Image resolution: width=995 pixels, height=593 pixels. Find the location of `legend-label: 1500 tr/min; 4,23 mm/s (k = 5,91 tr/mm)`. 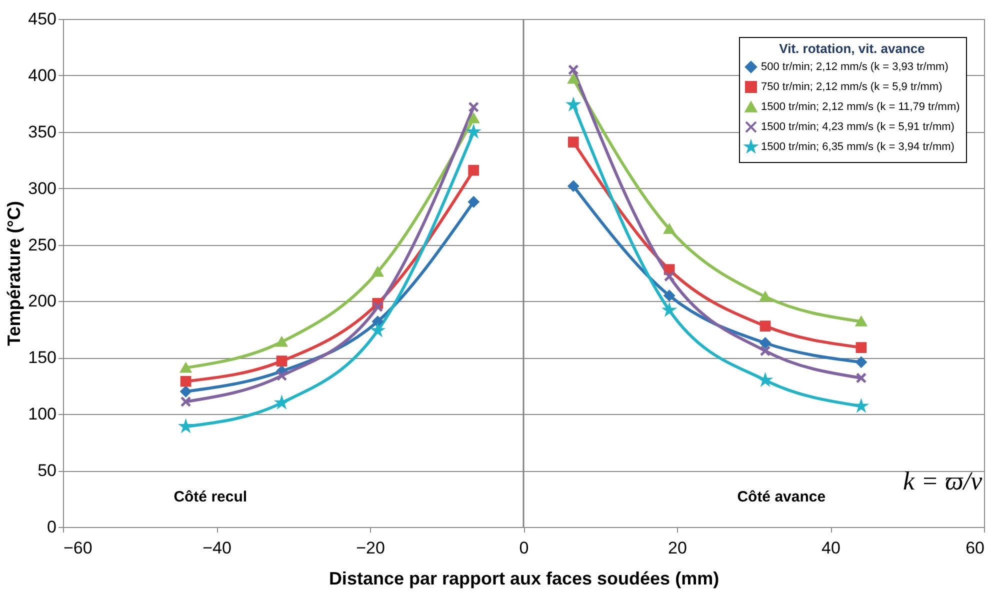

legend-label: 1500 tr/min; 4,23 mm/s (k = 5,91 tr/mm) is located at coordinates (857, 127).